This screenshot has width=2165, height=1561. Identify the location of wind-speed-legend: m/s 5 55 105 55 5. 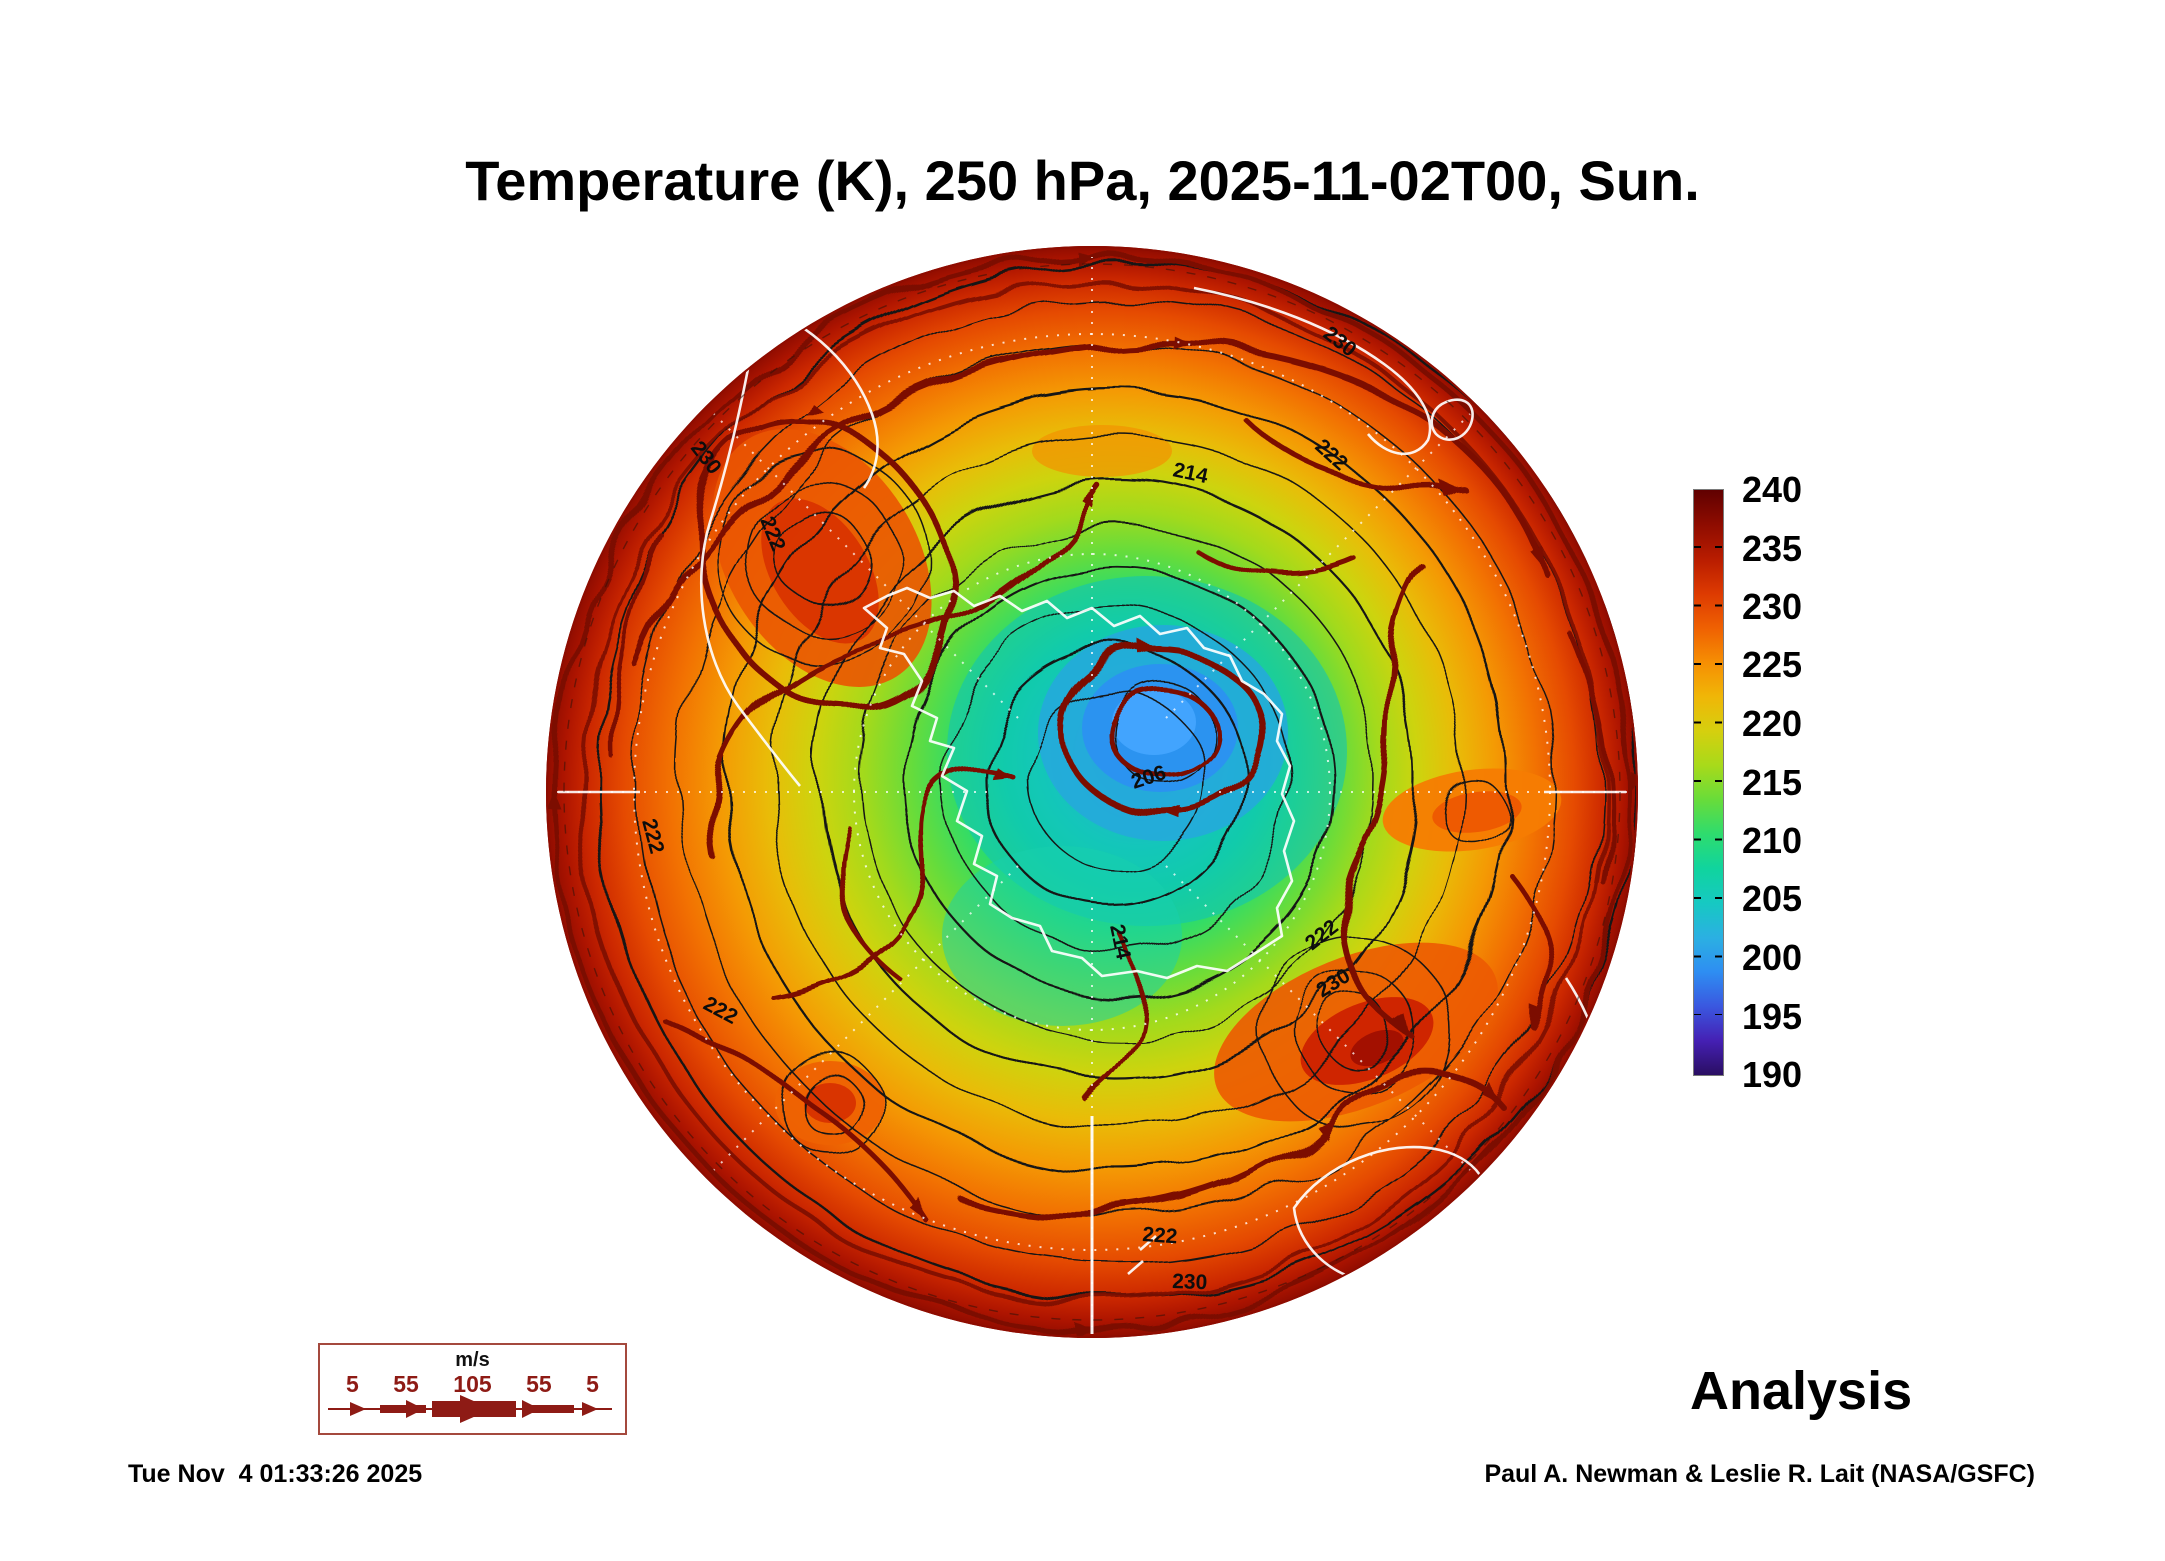
(472, 1389).